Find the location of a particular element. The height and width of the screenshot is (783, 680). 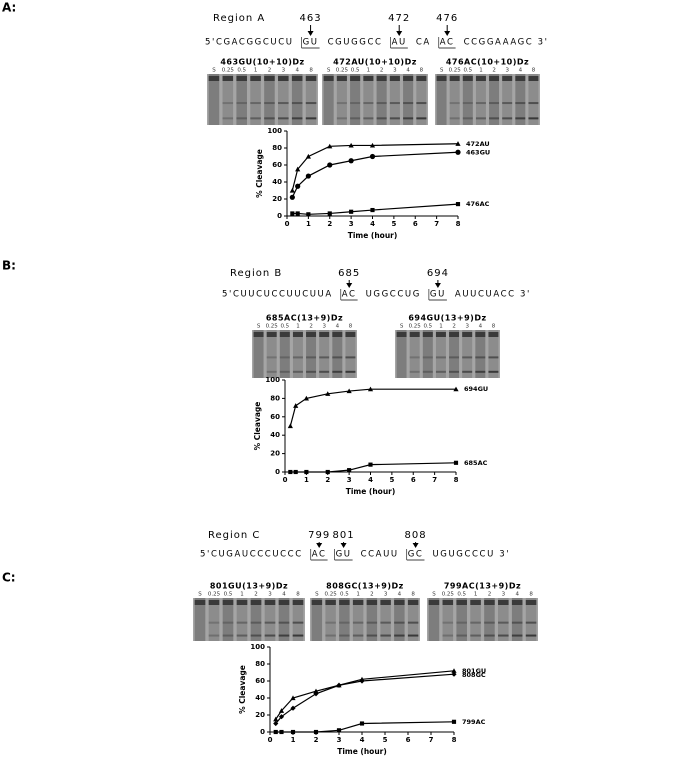

series-label: 463GU is located at coordinates (478, 152).